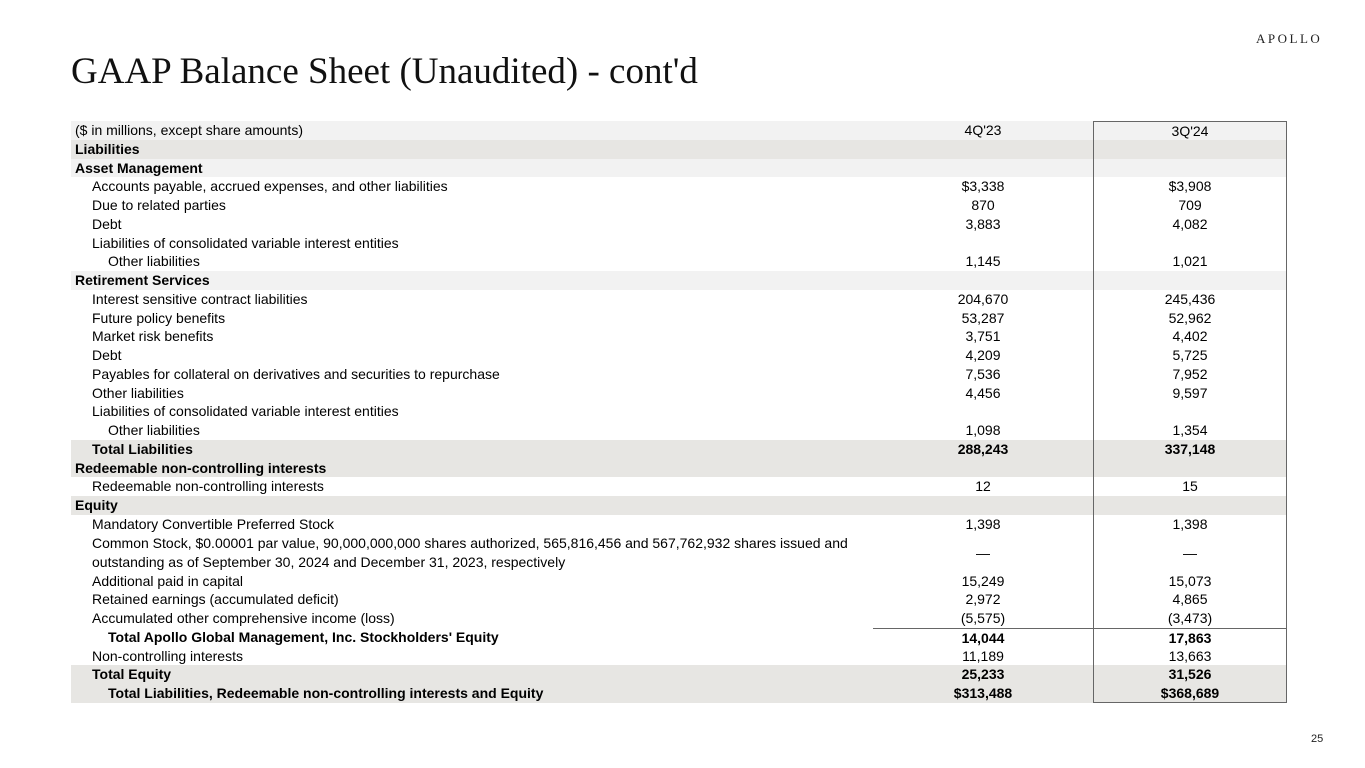 The image size is (1365, 768). I want to click on total-row: Total Equity 25,233 31,526, so click(679, 674).